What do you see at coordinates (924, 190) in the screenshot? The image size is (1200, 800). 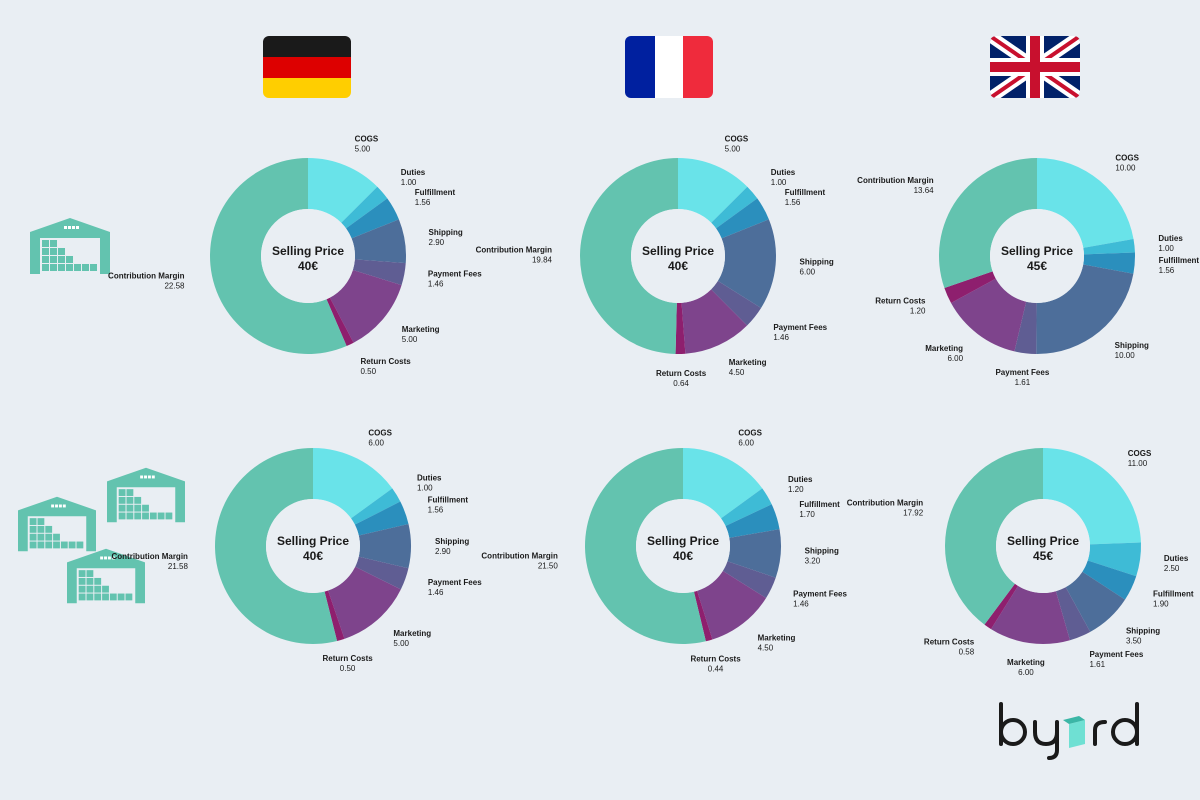 I see `slice-value-label: 13.64` at bounding box center [924, 190].